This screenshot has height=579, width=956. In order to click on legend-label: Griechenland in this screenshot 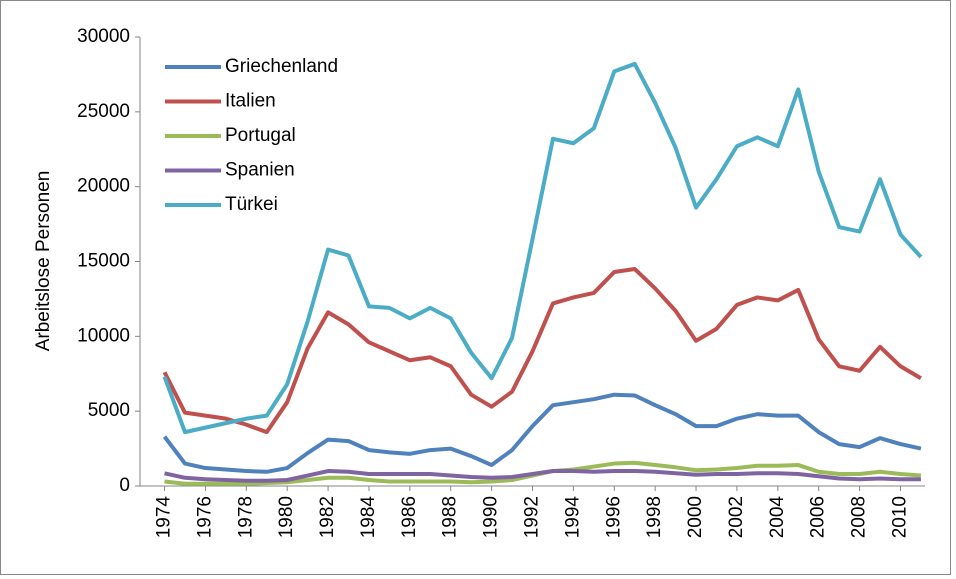, I will do `click(281, 66)`.